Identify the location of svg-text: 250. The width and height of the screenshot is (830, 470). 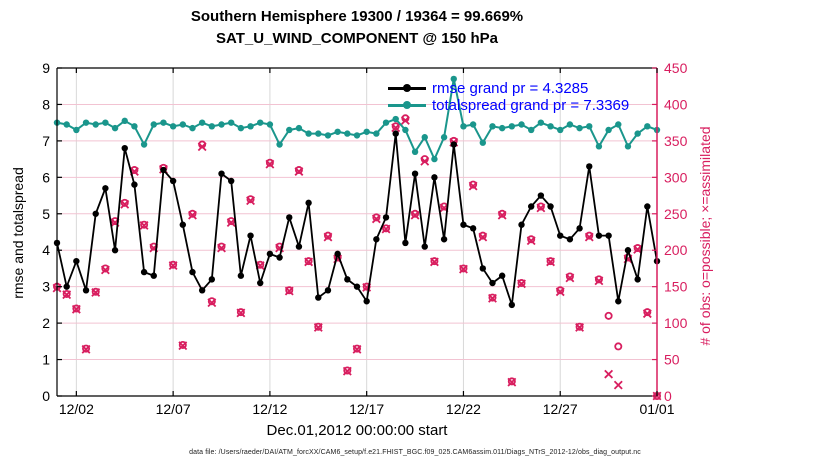
(676, 214).